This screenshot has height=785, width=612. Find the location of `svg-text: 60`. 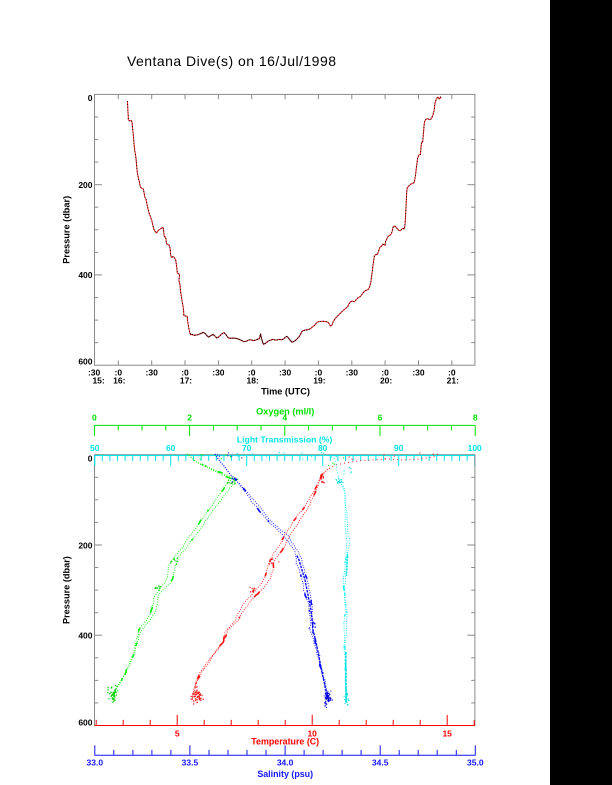

svg-text: 60 is located at coordinates (171, 448).